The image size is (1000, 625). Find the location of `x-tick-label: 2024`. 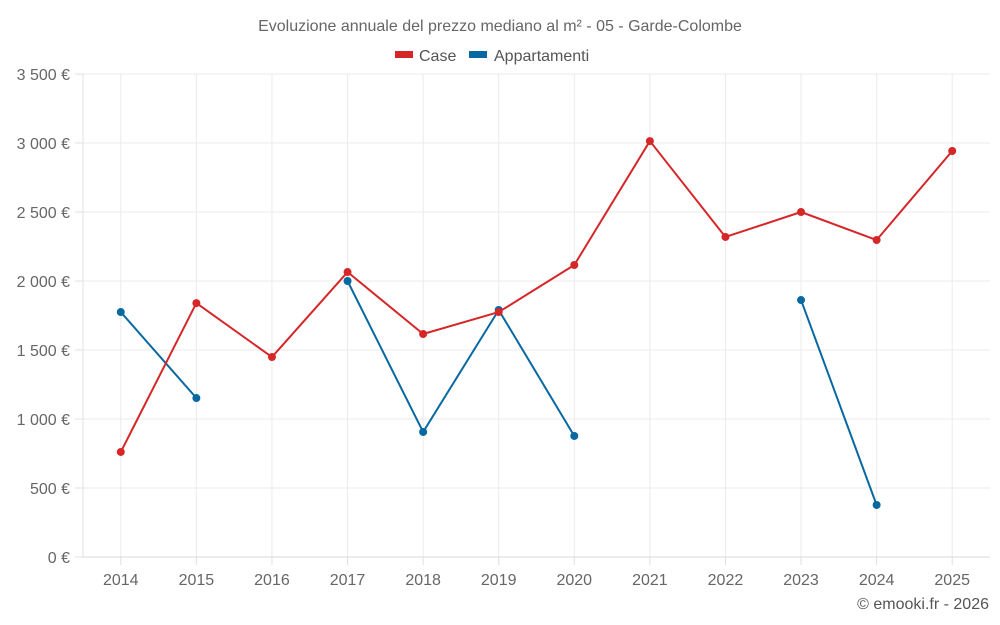

x-tick-label: 2024 is located at coordinates (877, 580).